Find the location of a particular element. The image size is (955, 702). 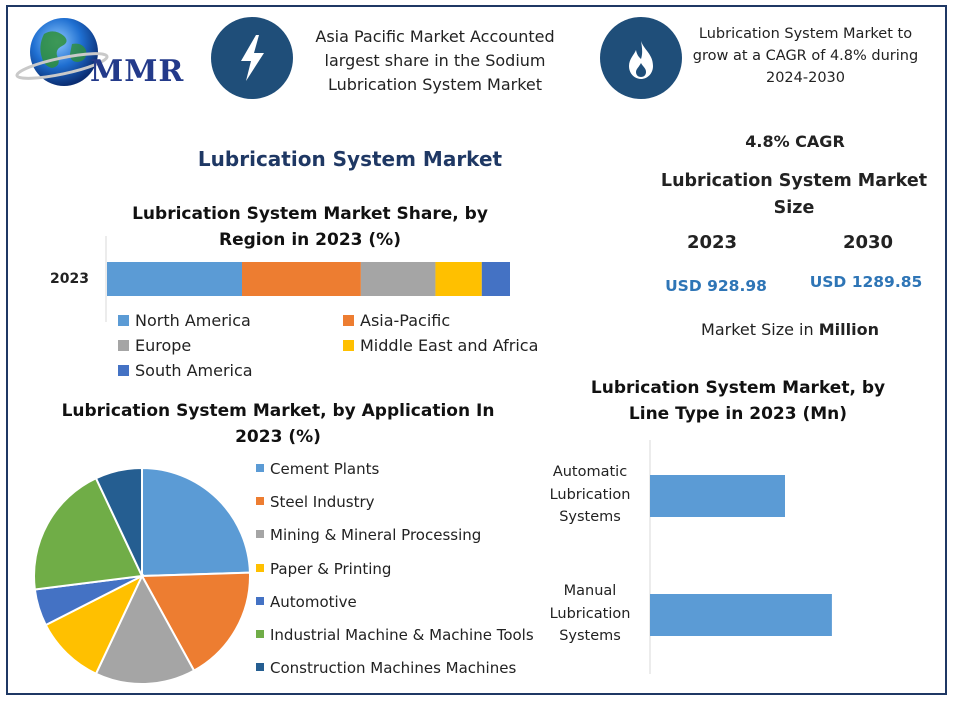

region-chart: 2023 is located at coordinates (280, 279).